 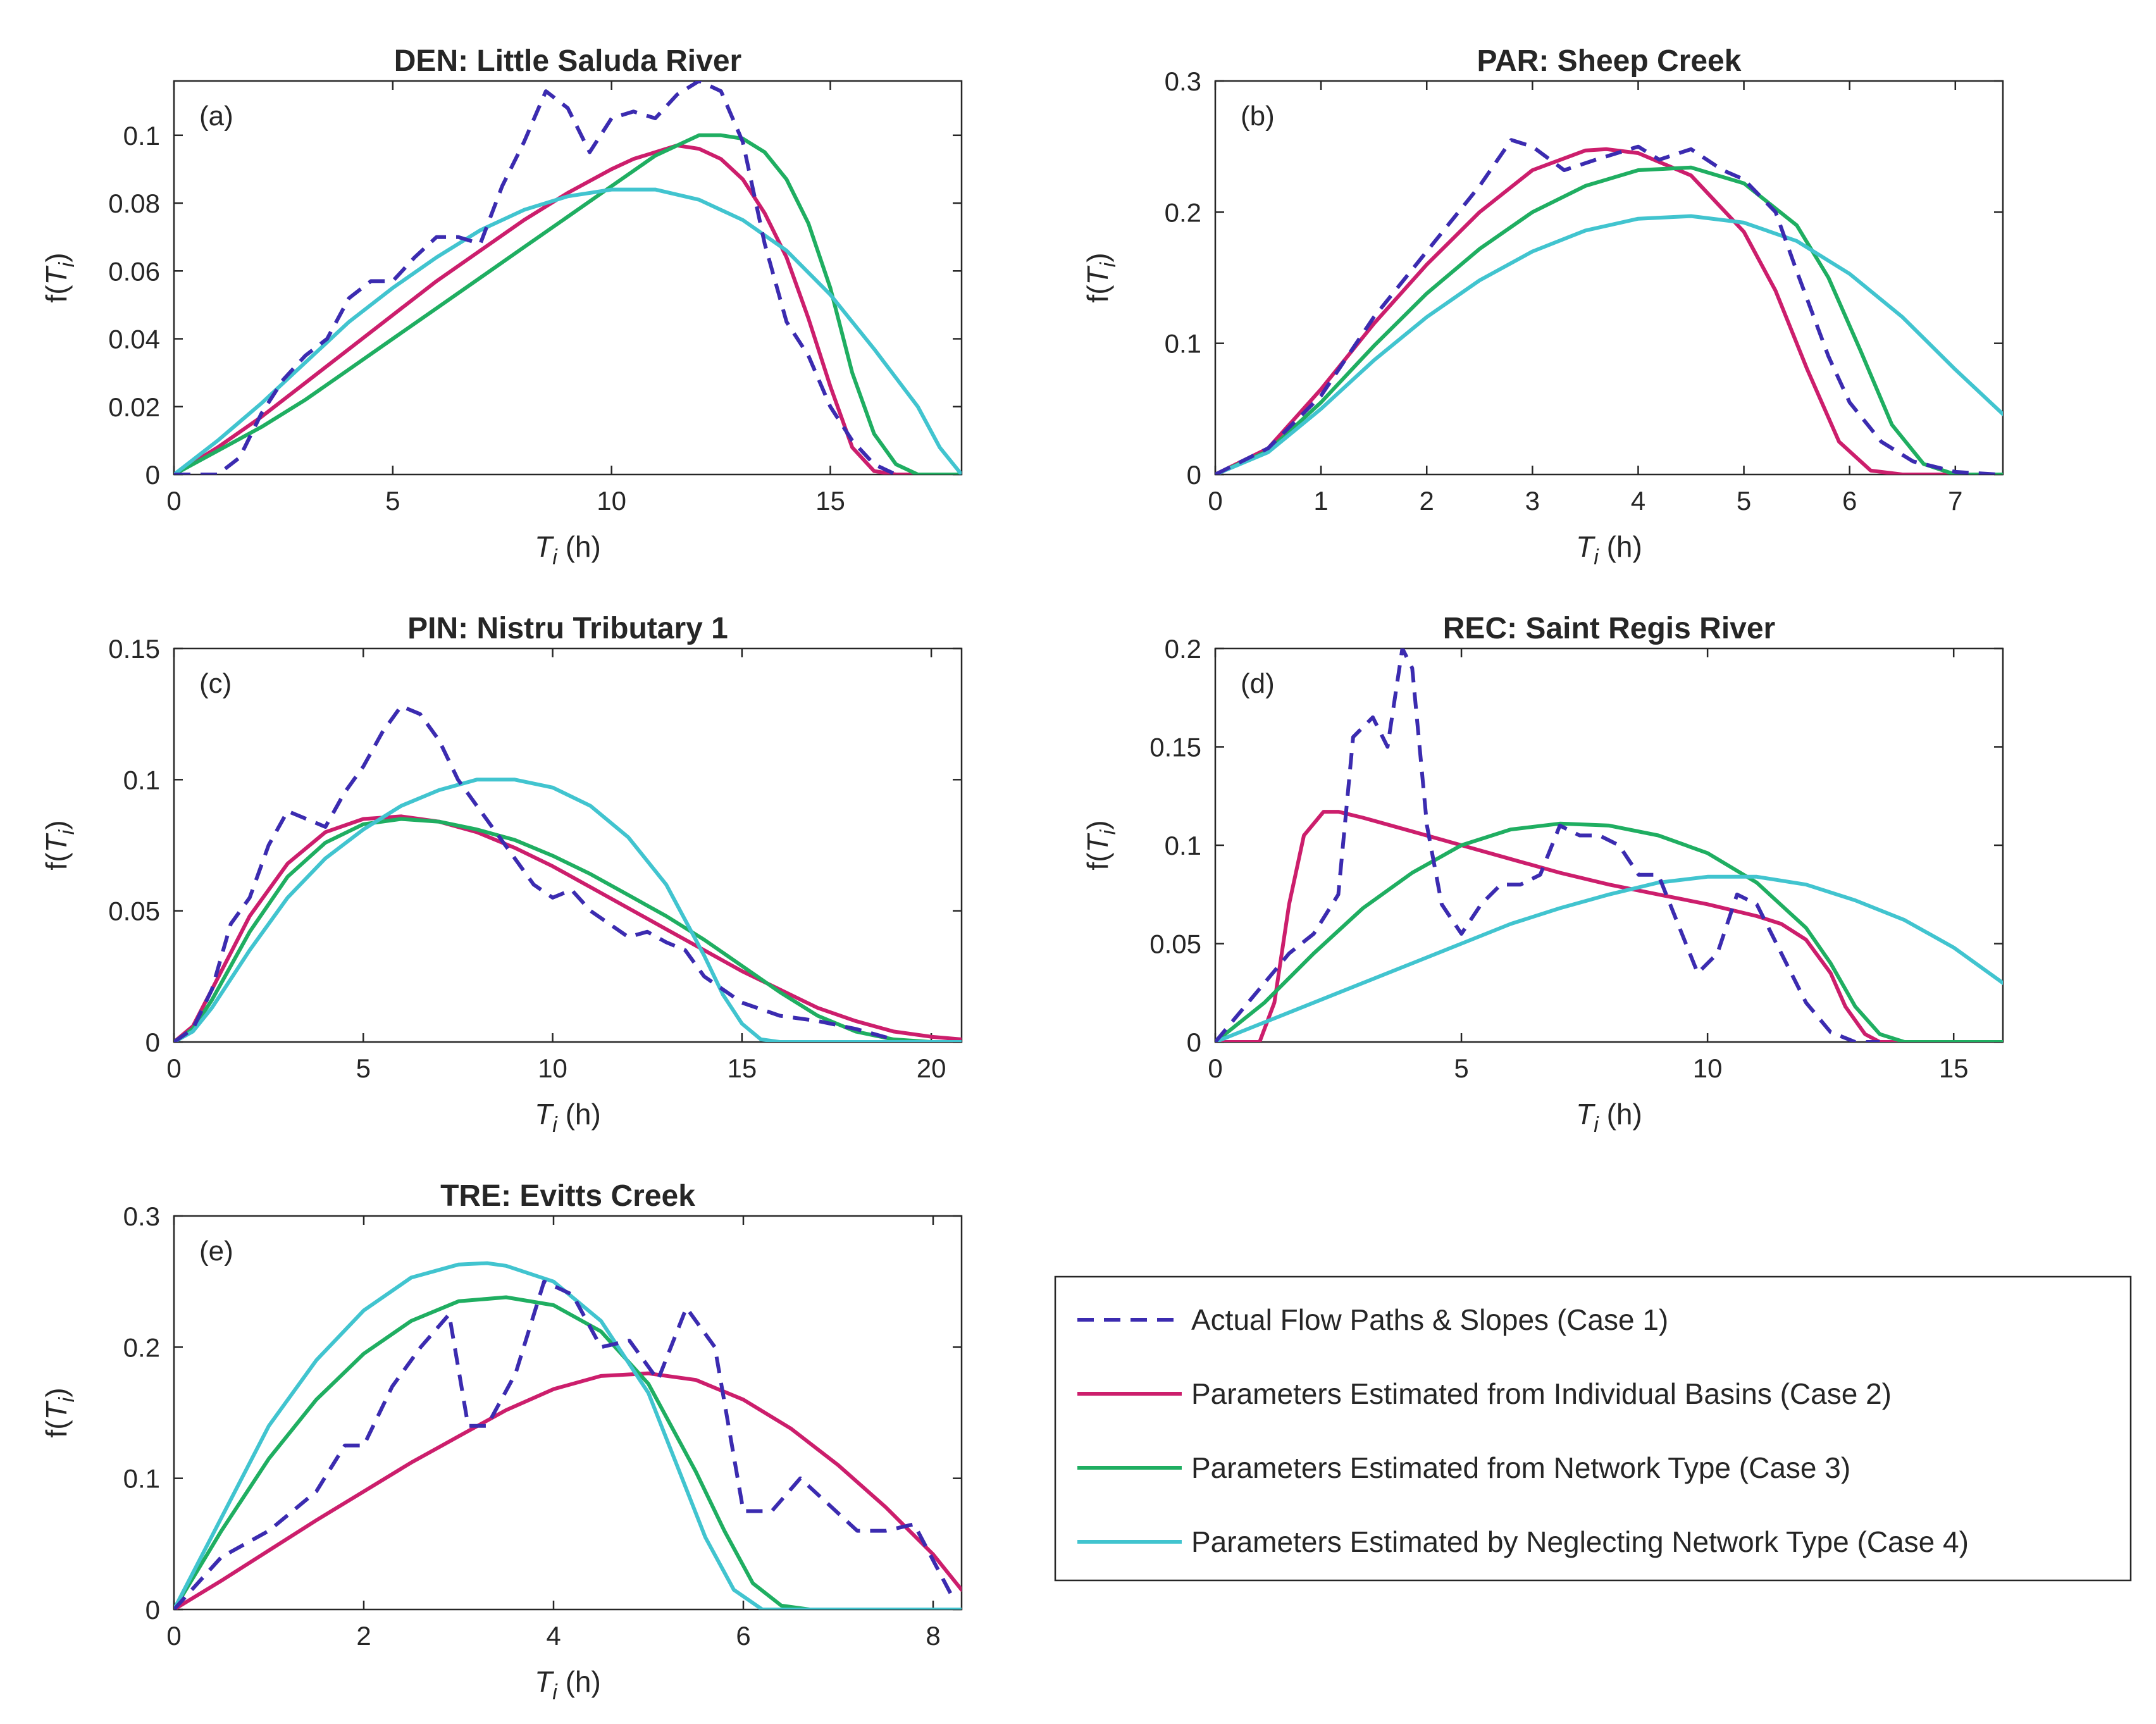 I want to click on chart-title: PAR: Sheep Creek, so click(x=1609, y=61).